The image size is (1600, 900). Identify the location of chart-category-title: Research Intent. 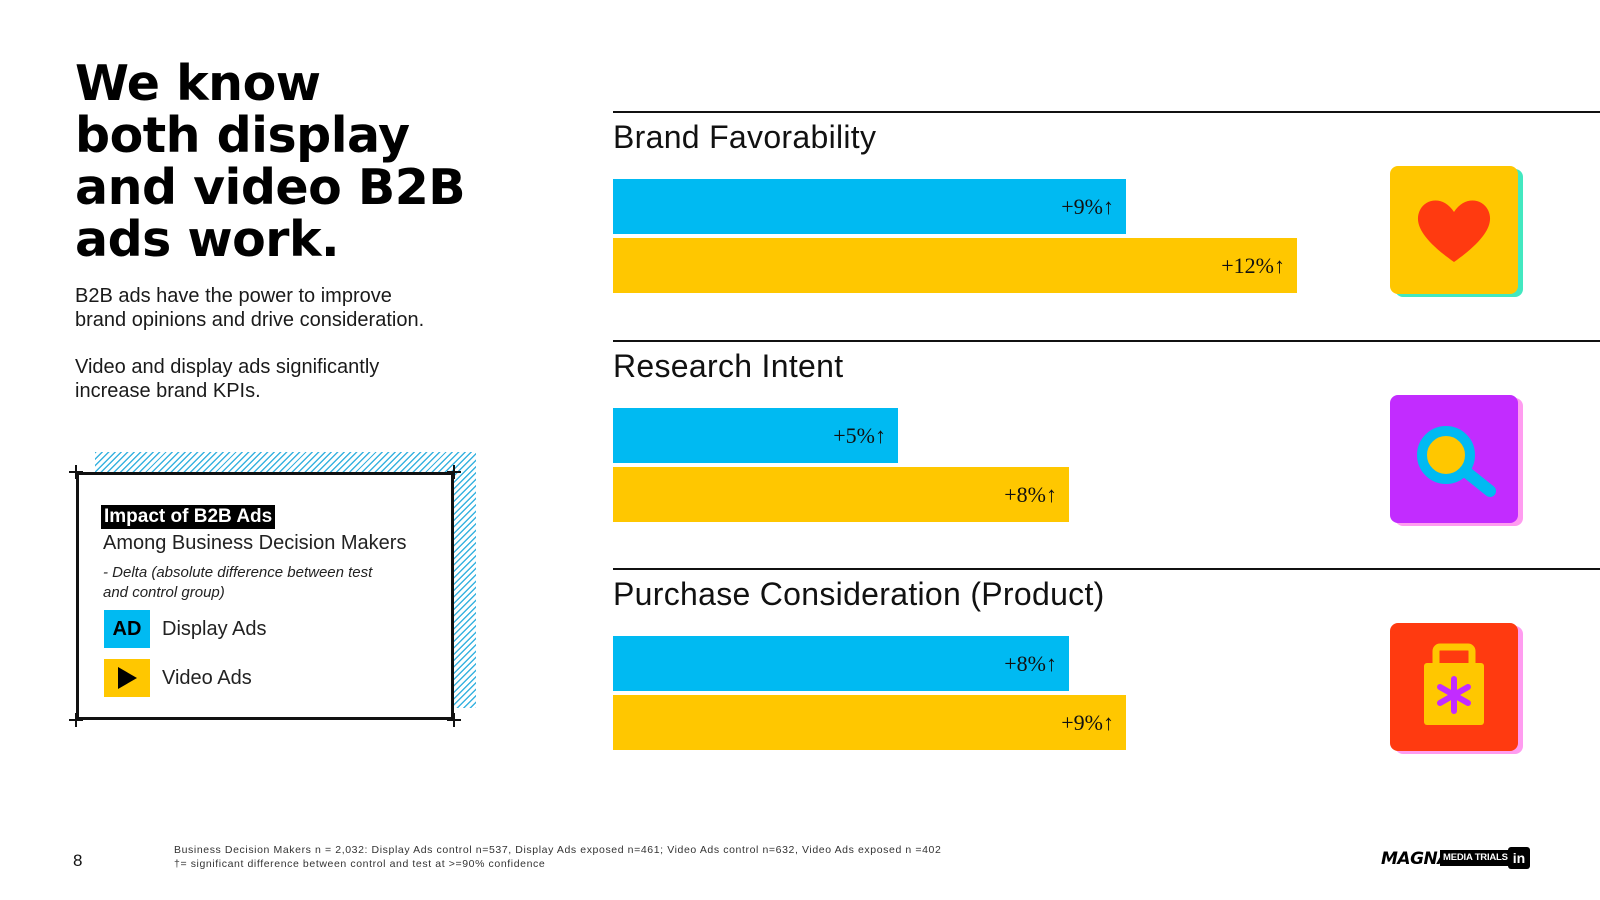
(728, 366).